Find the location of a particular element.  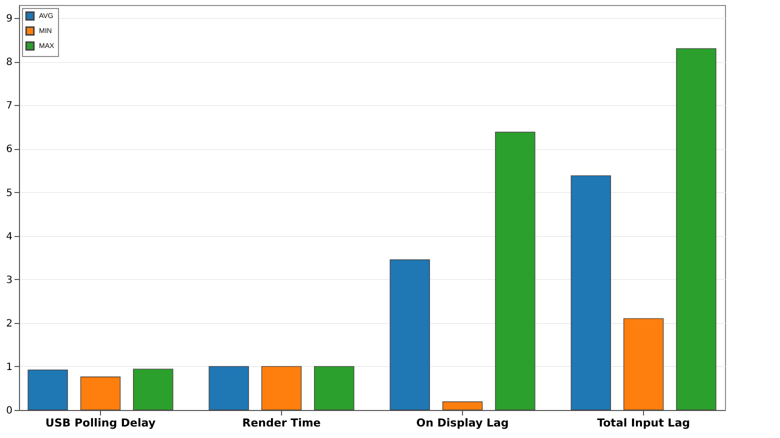

y-tick-label: 3 is located at coordinates (9, 280).